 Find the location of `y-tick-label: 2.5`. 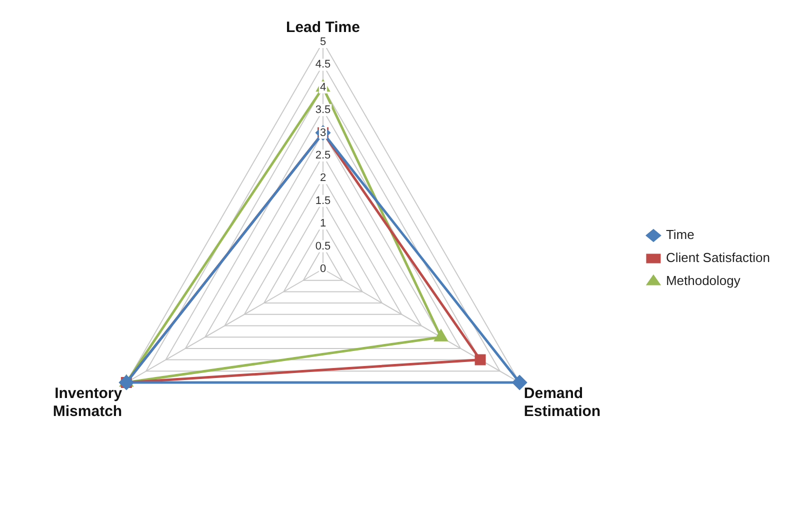

y-tick-label: 2.5 is located at coordinates (323, 156).